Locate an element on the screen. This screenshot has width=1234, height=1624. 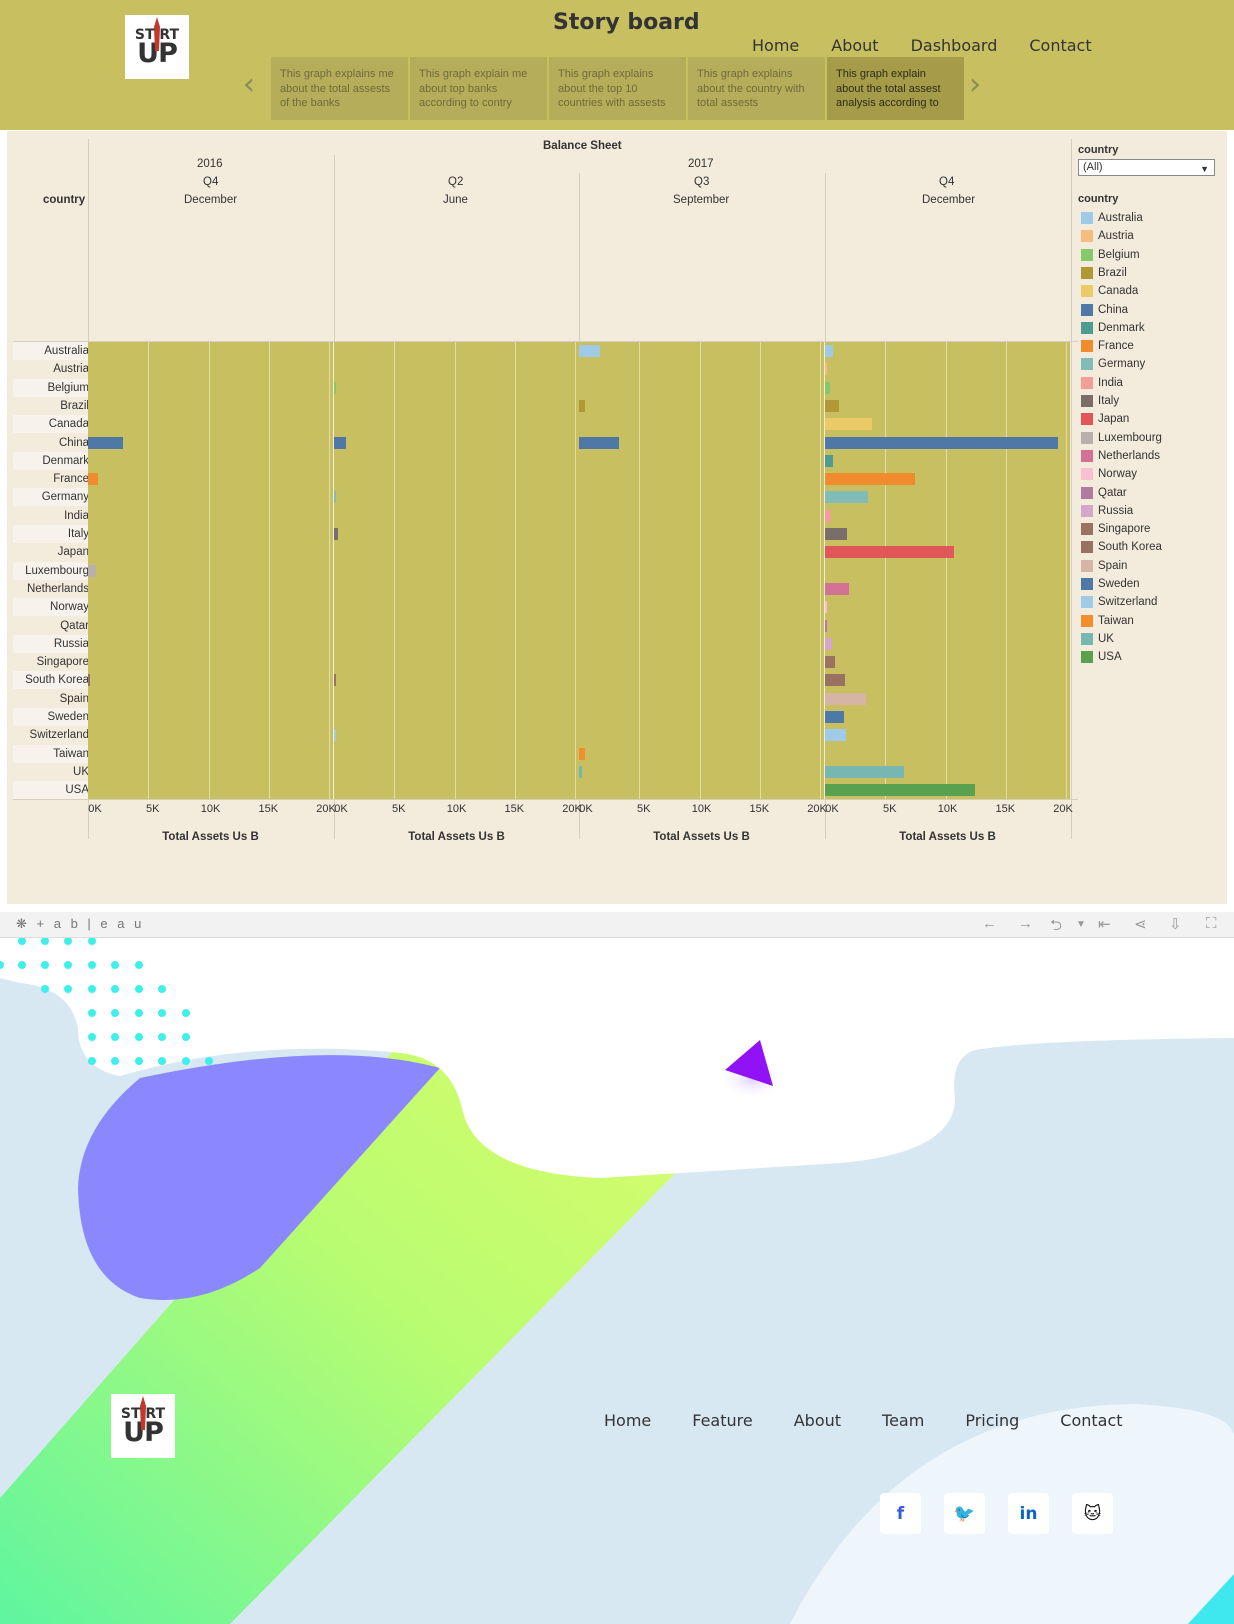
legend-item: Austria is located at coordinates (1107, 236).